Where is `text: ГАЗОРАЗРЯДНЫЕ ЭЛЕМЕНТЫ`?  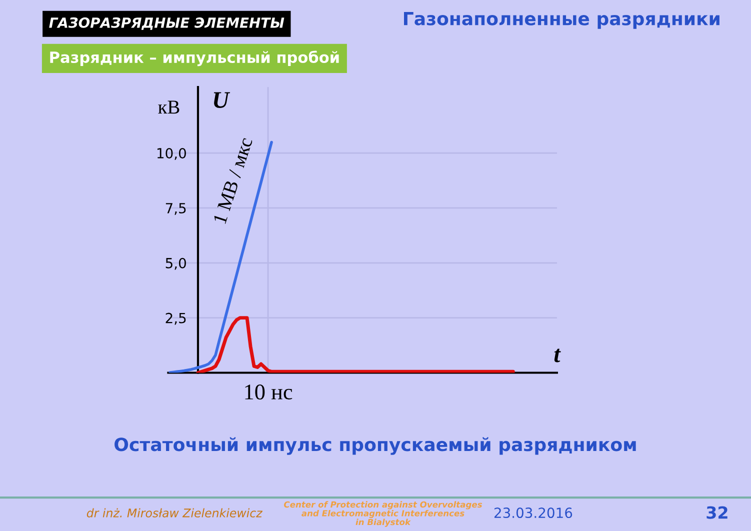 text: ГАЗОРАЗРЯДНЫЕ ЭЛЕМЕНТЫ is located at coordinates (166, 23).